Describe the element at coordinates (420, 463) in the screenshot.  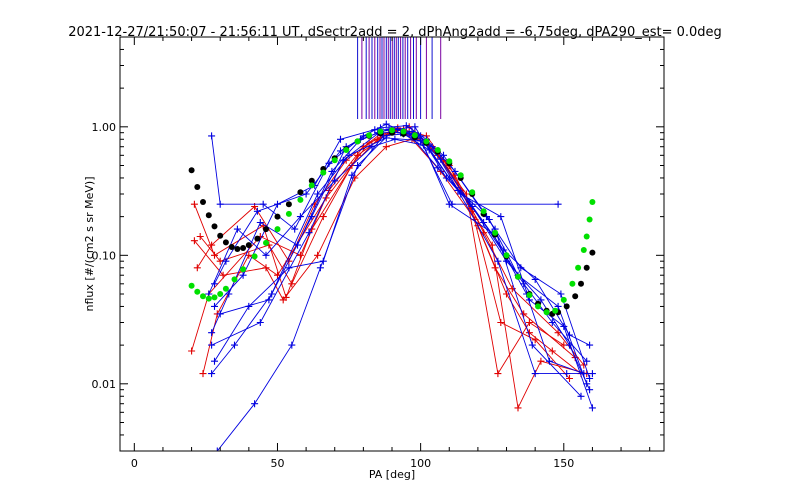
I see `x-tick-label: 100` at that location.